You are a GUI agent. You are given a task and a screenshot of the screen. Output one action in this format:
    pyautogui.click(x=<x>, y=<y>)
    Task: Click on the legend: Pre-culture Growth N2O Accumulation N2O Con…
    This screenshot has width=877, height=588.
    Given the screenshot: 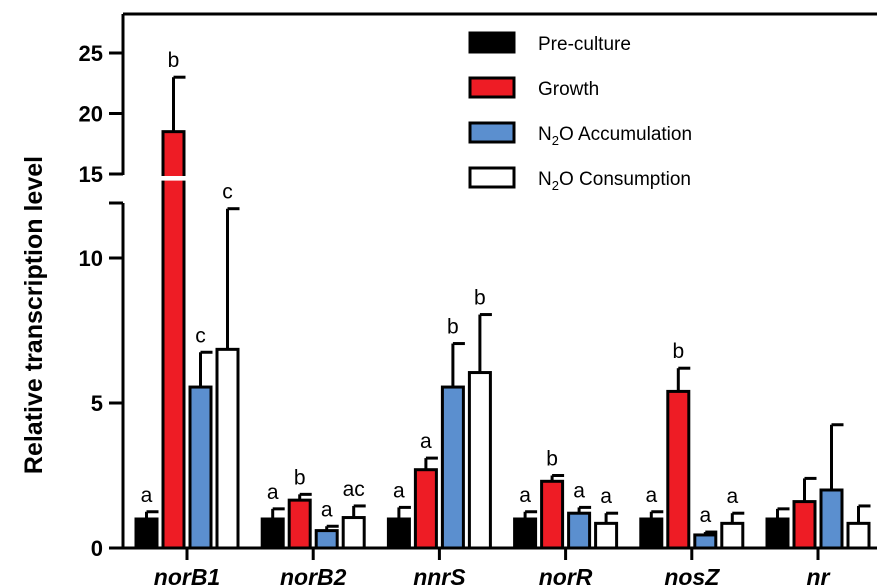 What is the action you would take?
    pyautogui.click(x=580, y=112)
    